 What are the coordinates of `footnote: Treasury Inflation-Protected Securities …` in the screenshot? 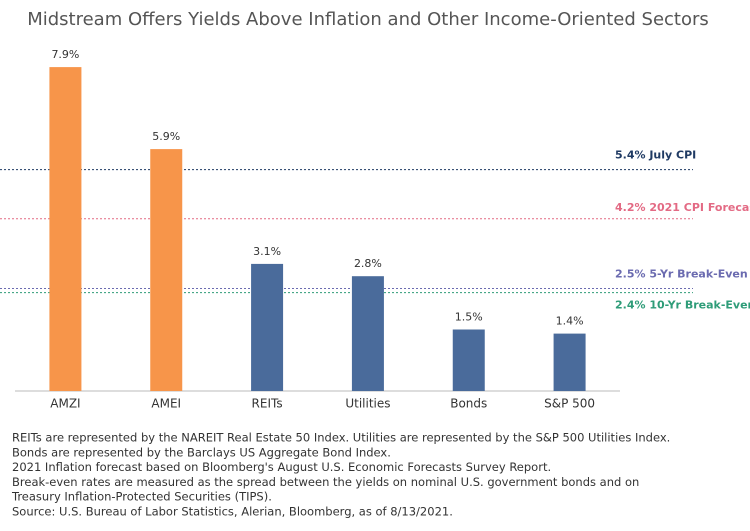 It's located at (141, 497).